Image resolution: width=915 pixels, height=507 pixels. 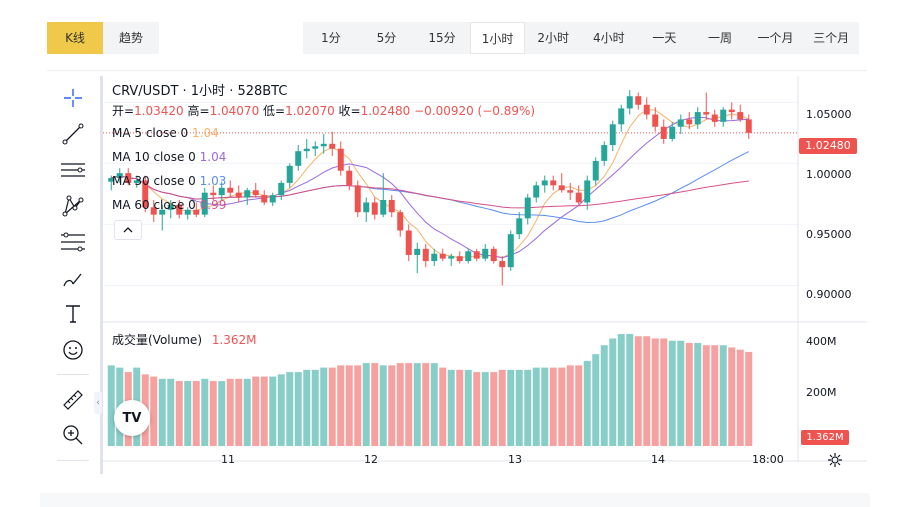 I want to click on ma-line, so click(x=430, y=192).